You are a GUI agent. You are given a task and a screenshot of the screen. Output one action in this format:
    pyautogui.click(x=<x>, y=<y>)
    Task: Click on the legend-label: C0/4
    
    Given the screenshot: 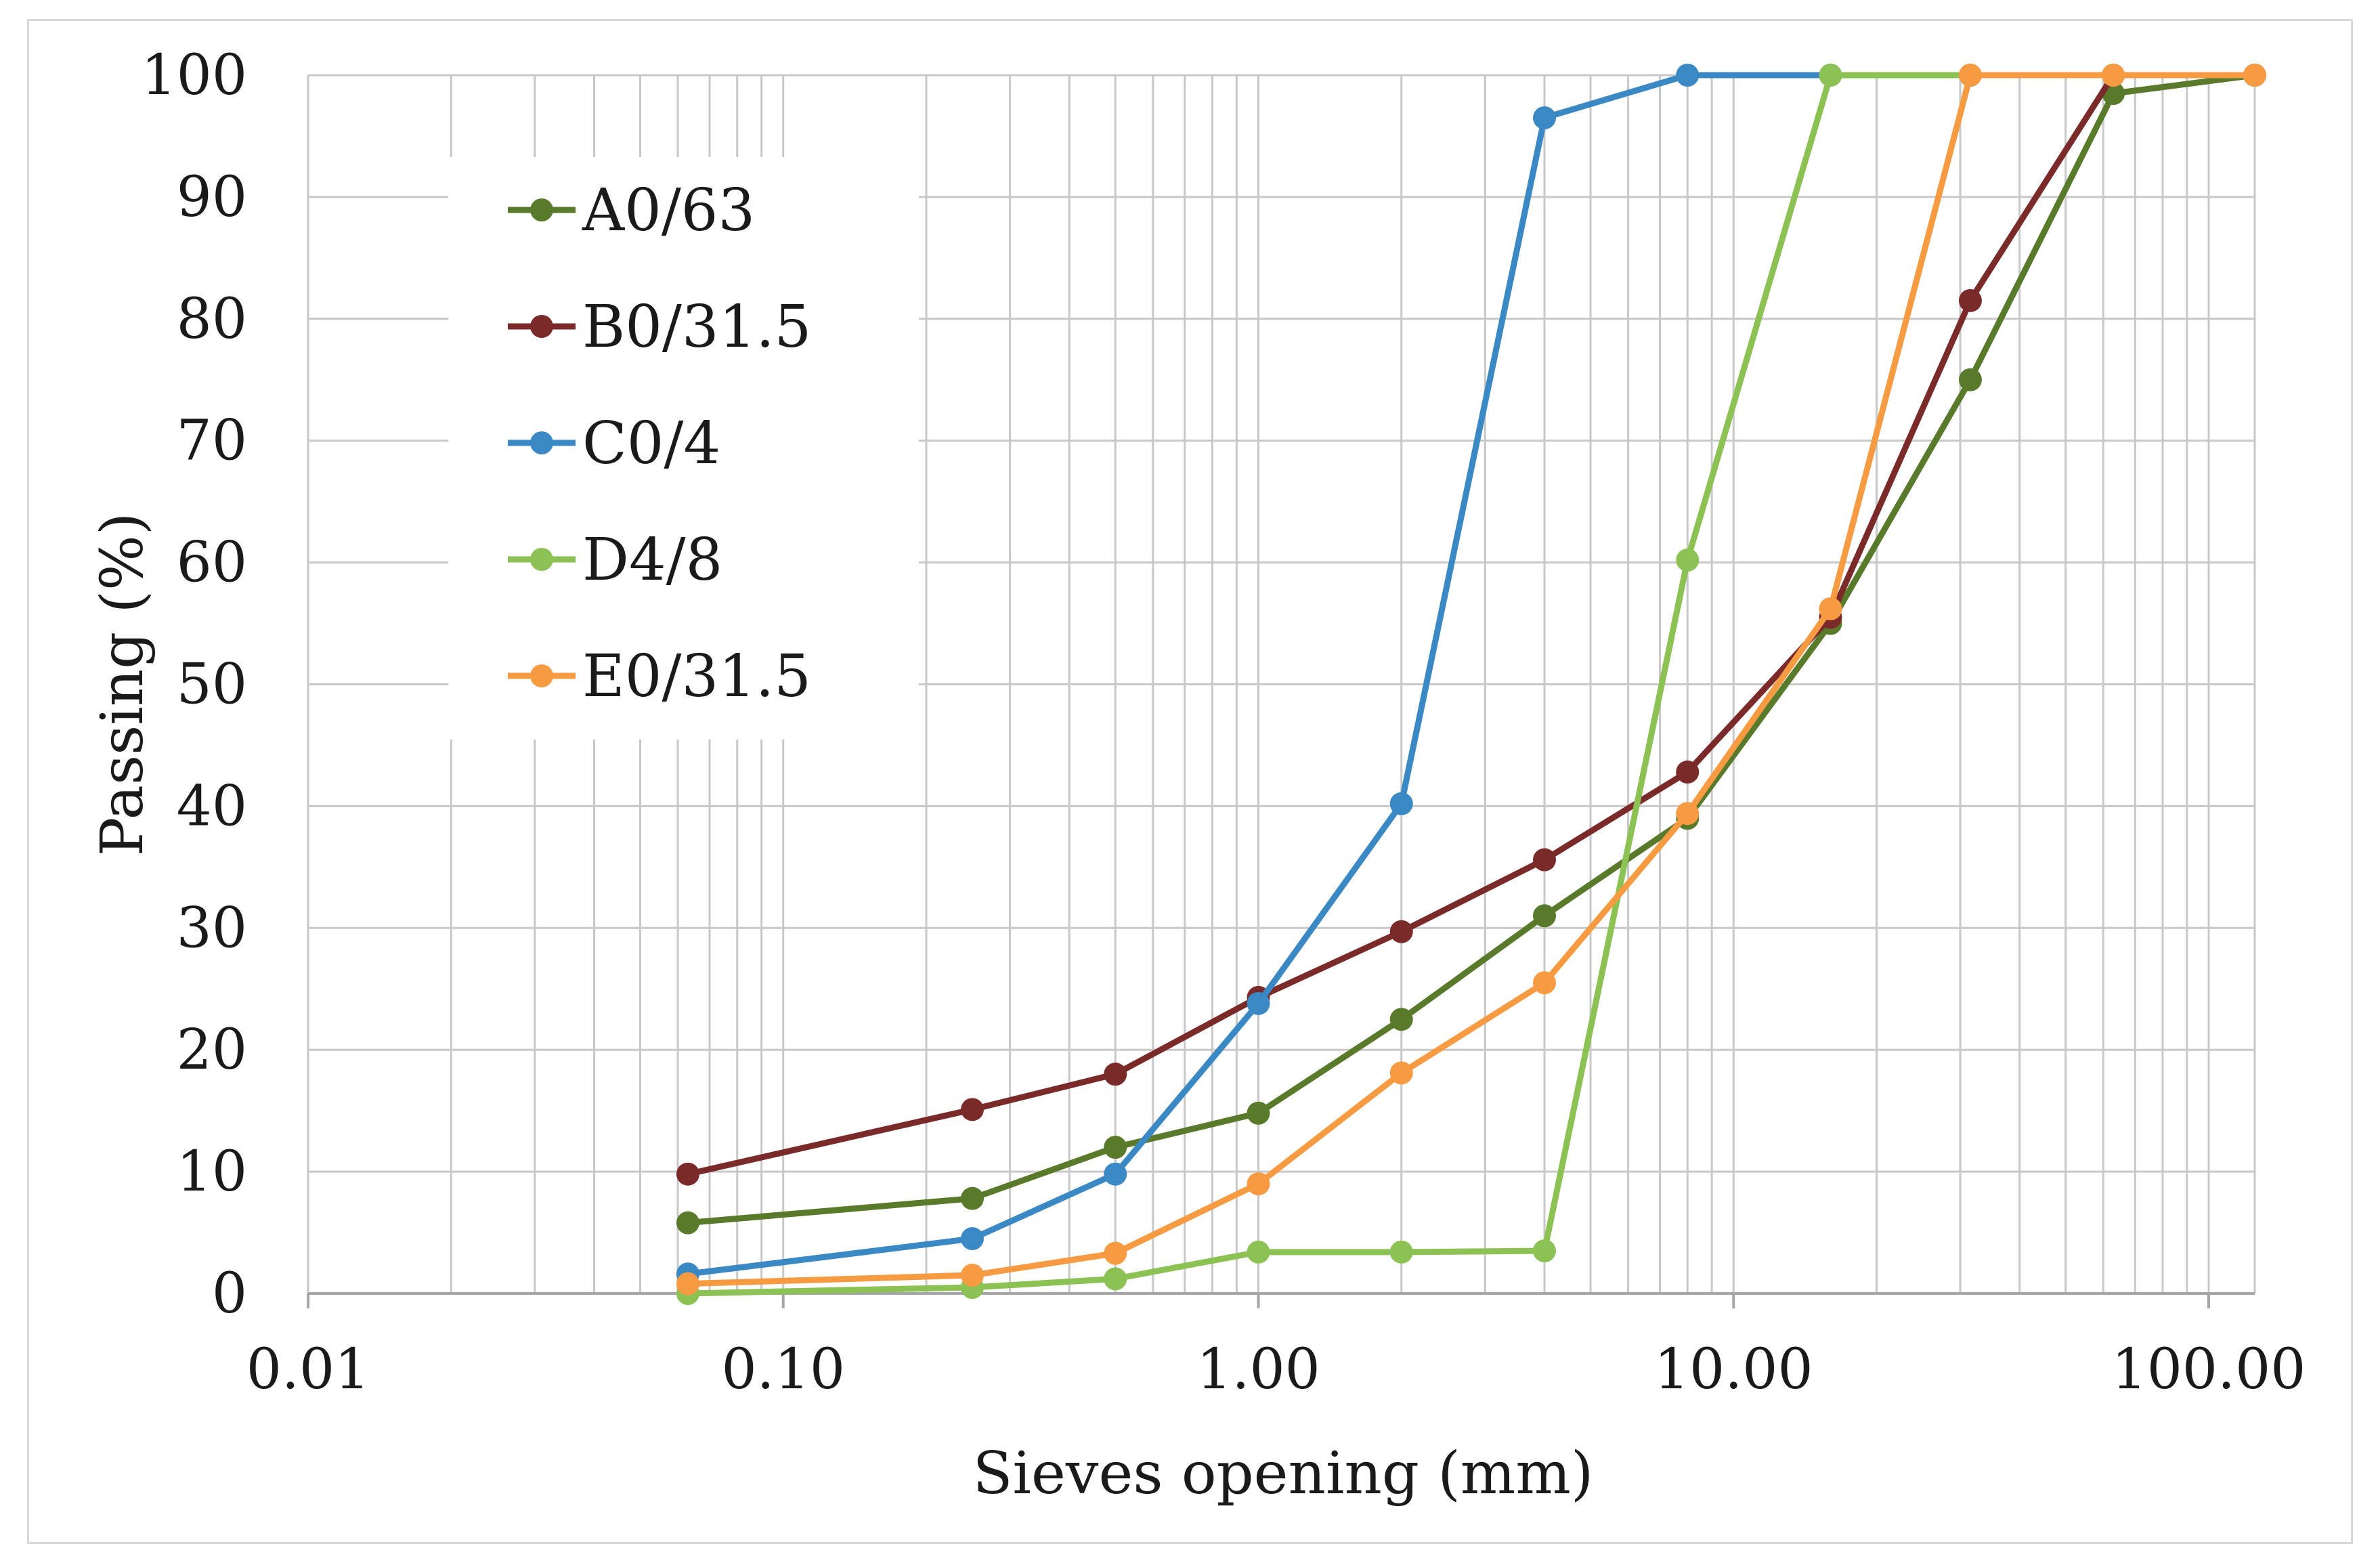 What is the action you would take?
    pyautogui.click(x=651, y=443)
    